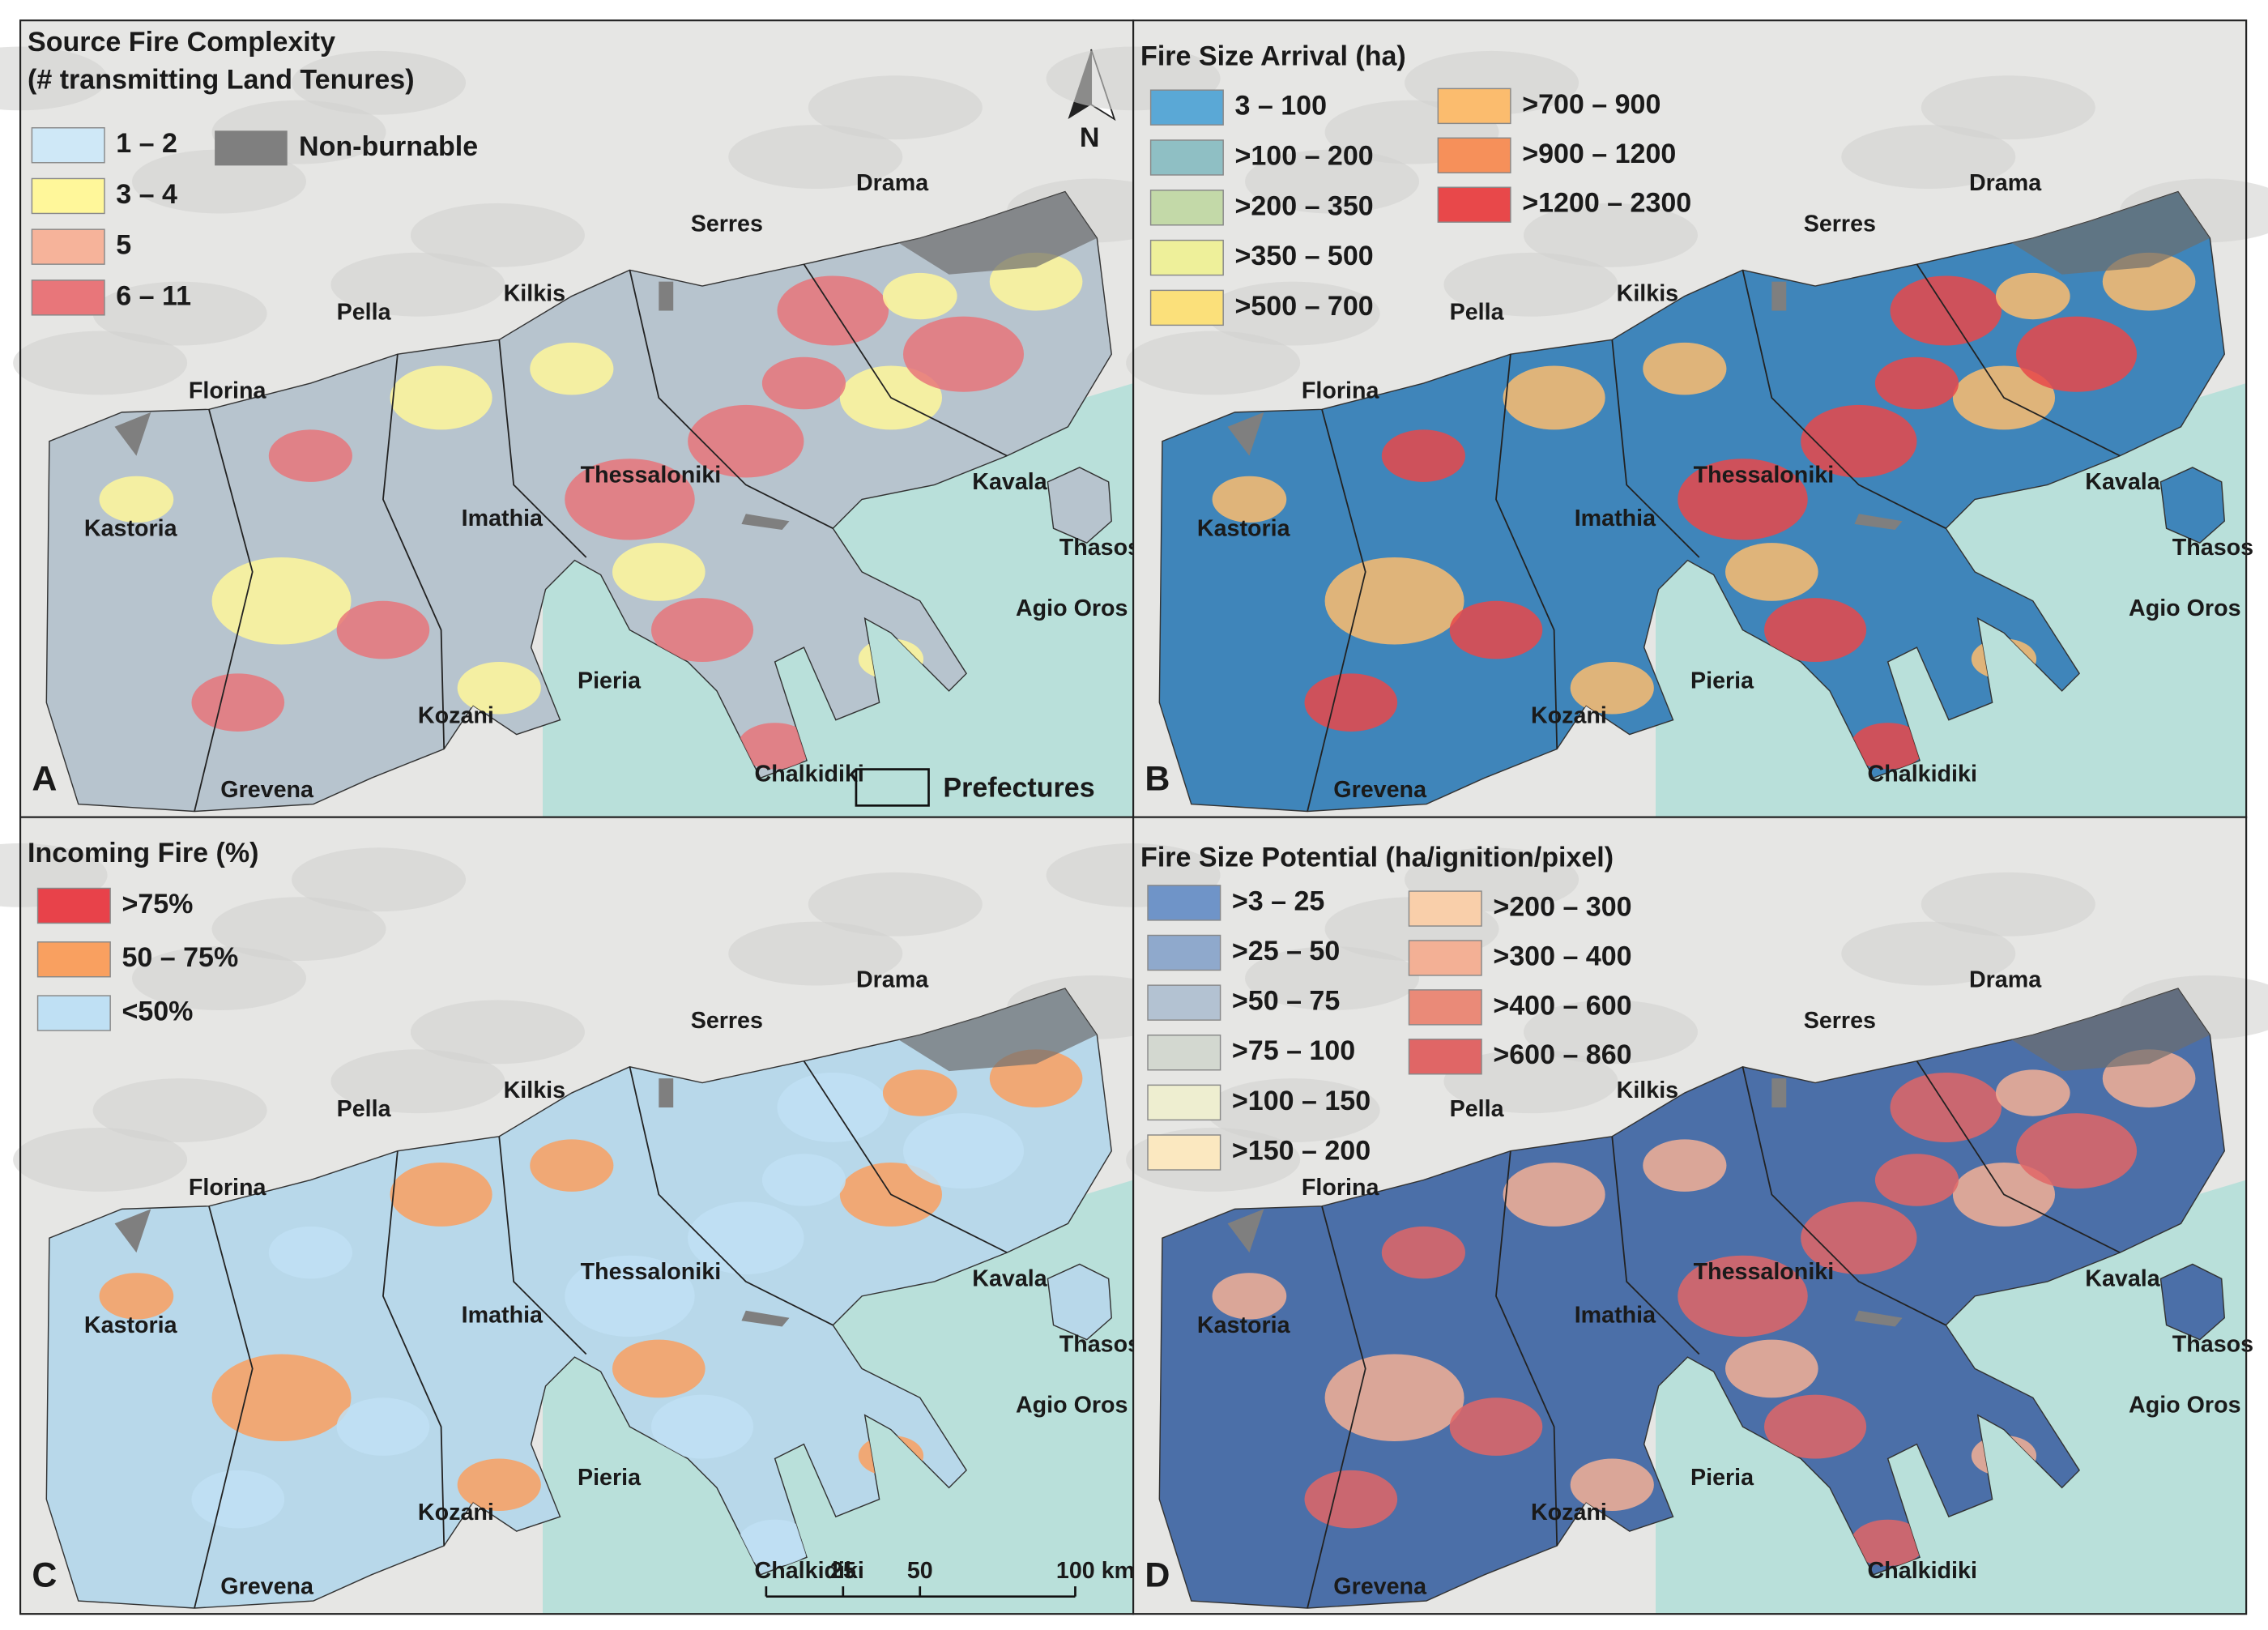 The height and width of the screenshot is (1630, 2268). I want to click on panel-letter: C, so click(44, 1575).